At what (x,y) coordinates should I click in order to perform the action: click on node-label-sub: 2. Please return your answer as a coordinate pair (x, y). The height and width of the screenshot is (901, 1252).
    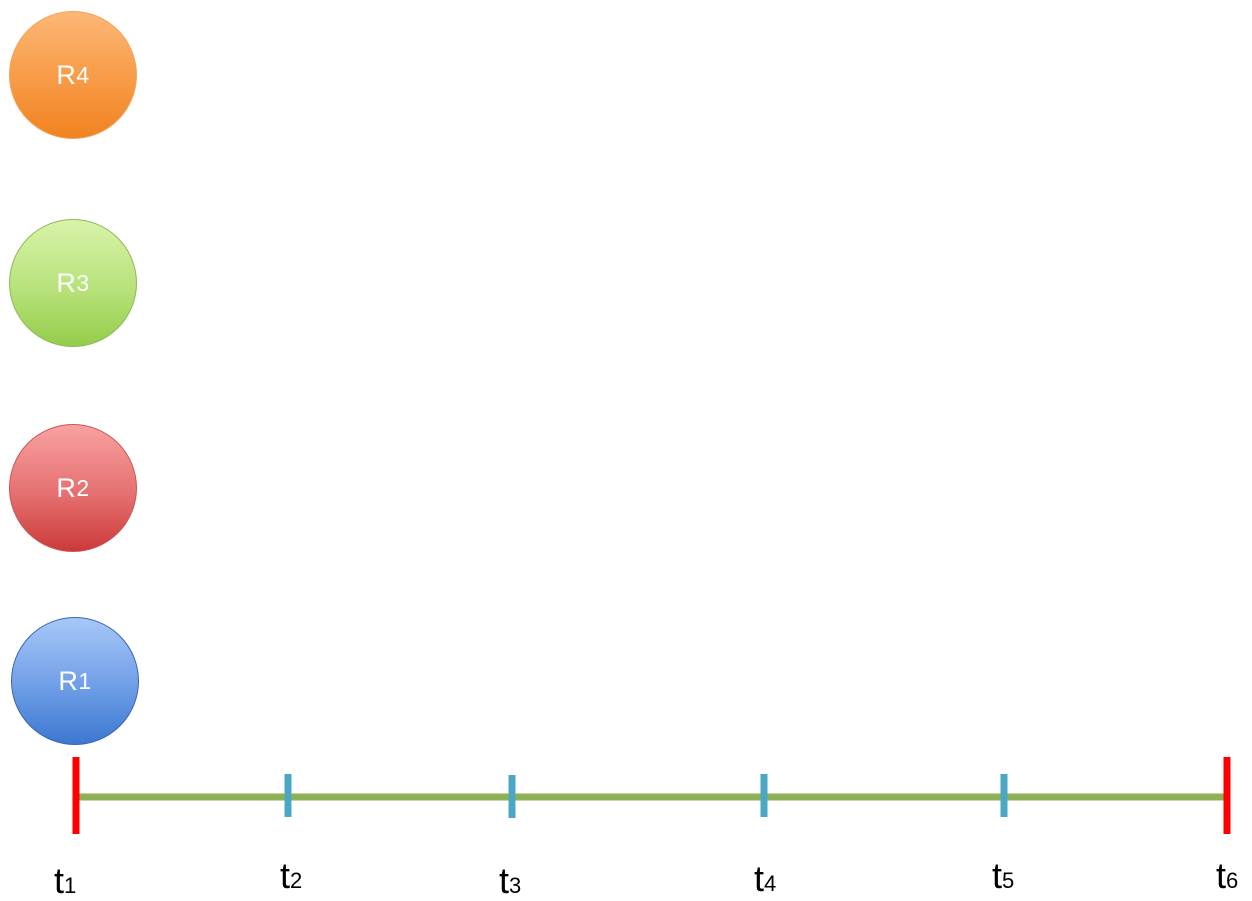
    Looking at the image, I should click on (83, 487).